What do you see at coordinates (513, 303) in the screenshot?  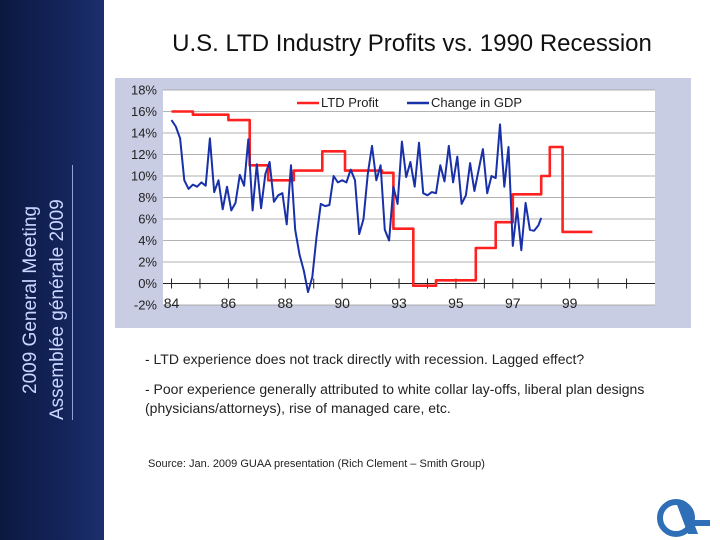 I see `x-tick-label: 97` at bounding box center [513, 303].